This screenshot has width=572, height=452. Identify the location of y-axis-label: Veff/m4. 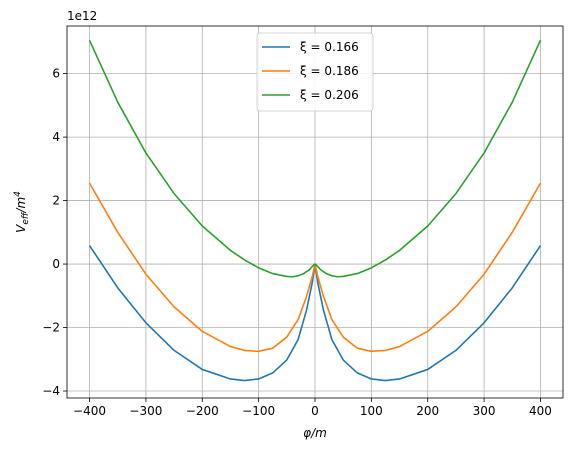
(22, 212).